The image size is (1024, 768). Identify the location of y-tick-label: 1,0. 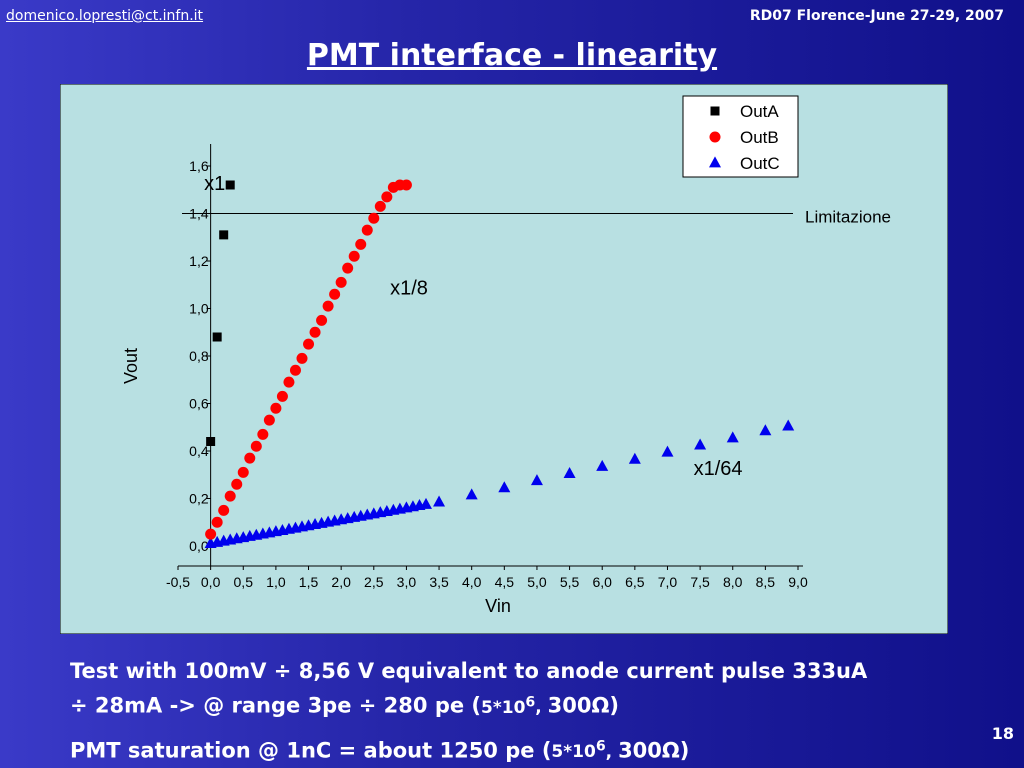
(199, 309).